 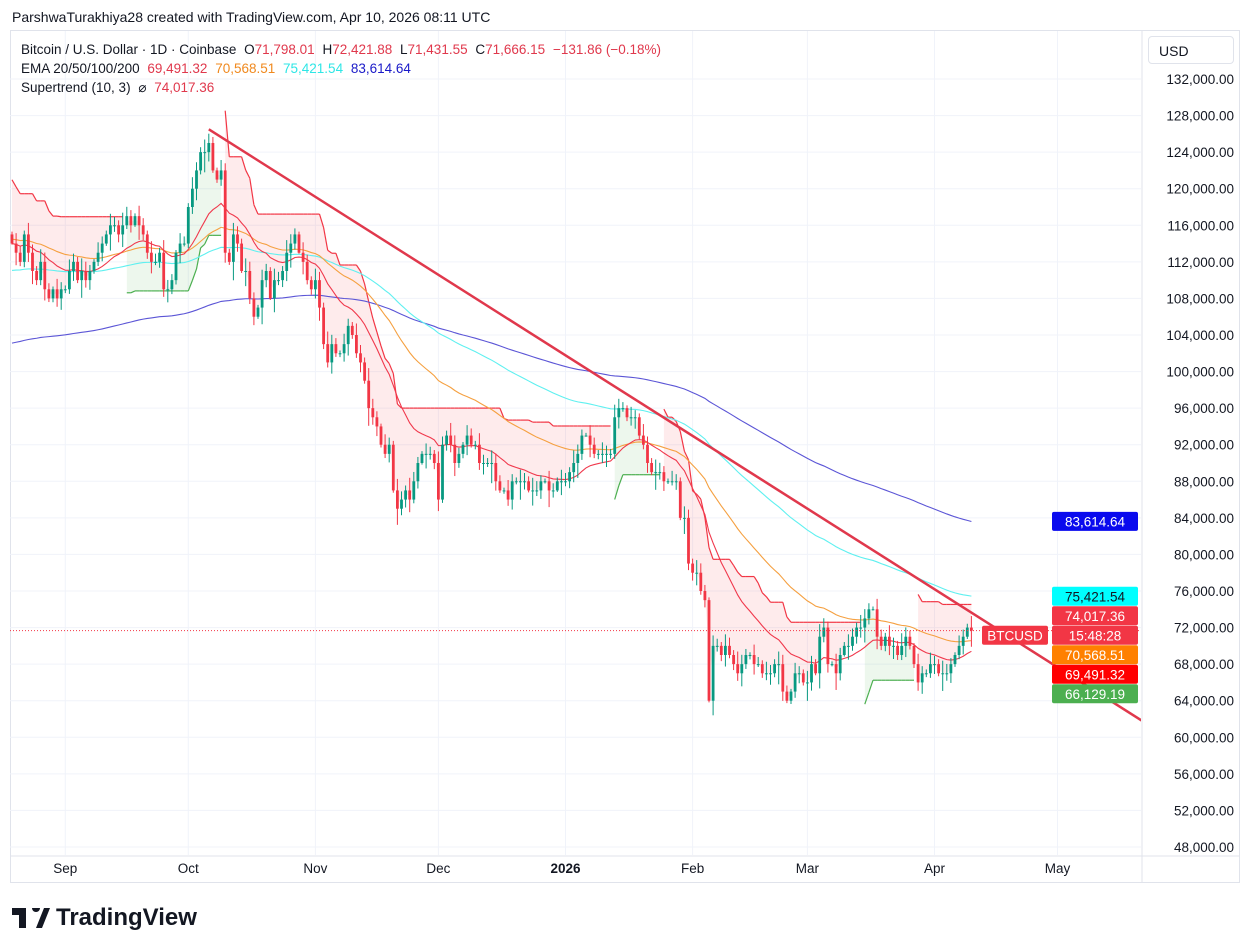 I want to click on price-axis-label: 70,568.51, so click(x=1095, y=655).